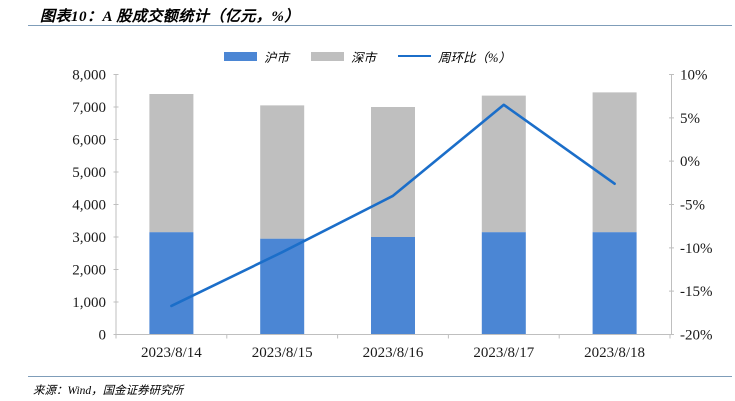 The width and height of the screenshot is (735, 401). What do you see at coordinates (170, 17) in the screenshot?
I see `figure-title: 图表10：A 股成交额统计（亿元，%）` at bounding box center [170, 17].